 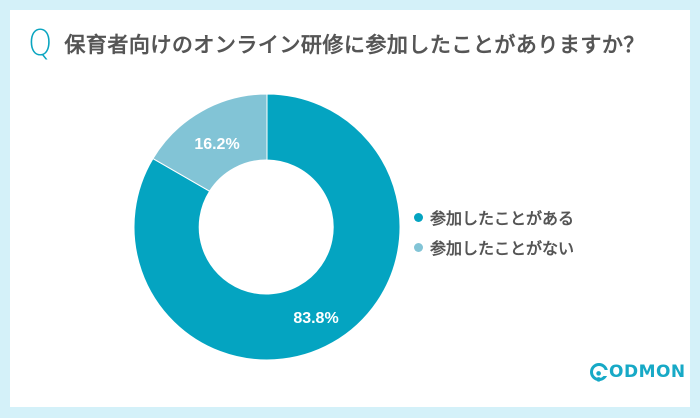 I want to click on label-no: 16.2%, so click(x=216, y=144).